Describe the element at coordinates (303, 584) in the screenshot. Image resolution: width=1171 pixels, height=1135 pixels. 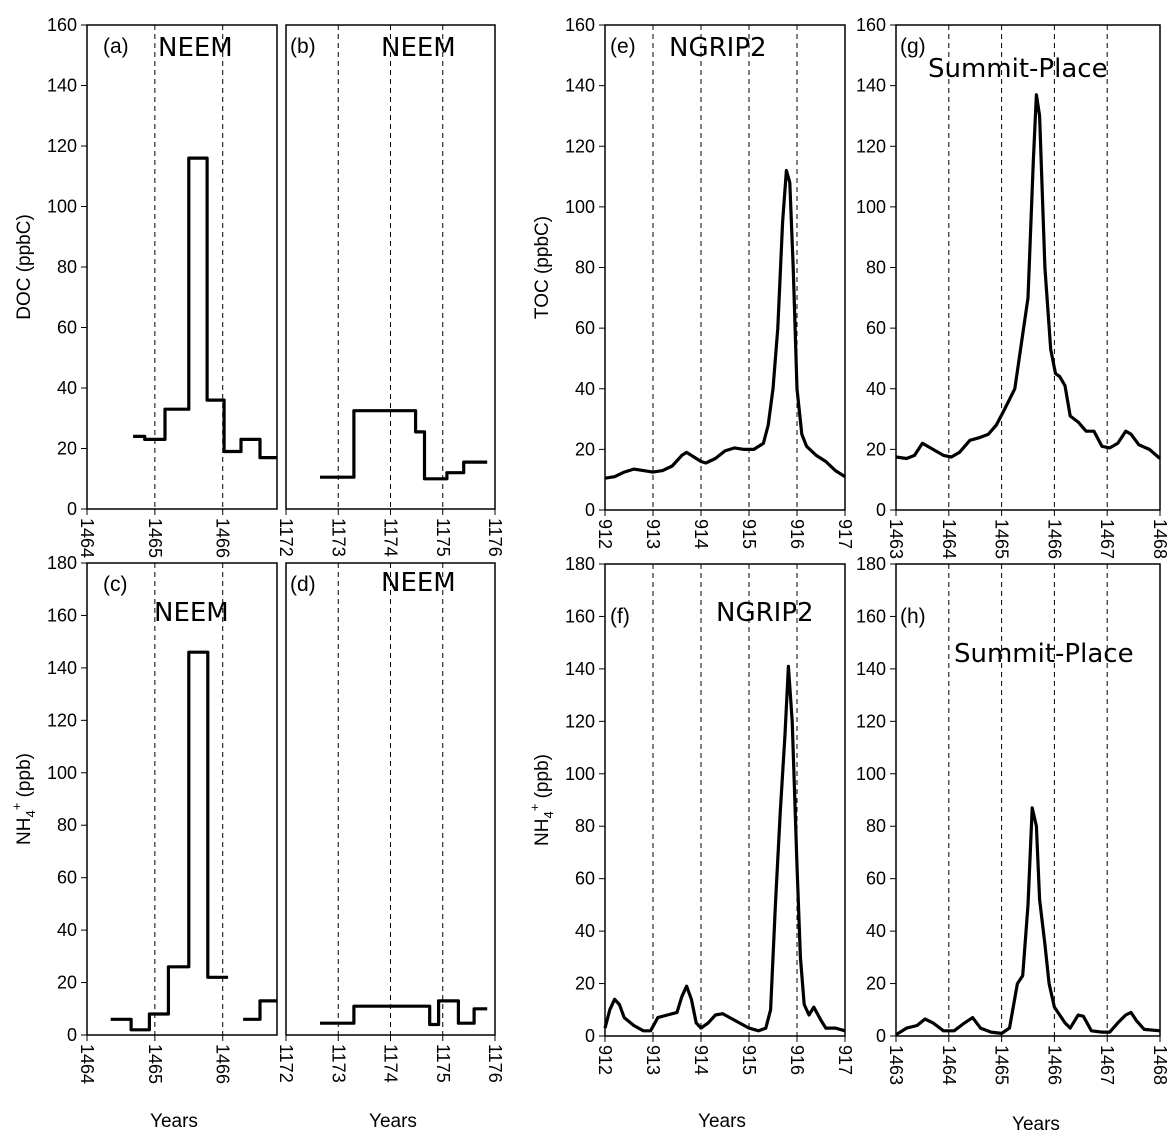
I see `panel-label: (d)` at that location.